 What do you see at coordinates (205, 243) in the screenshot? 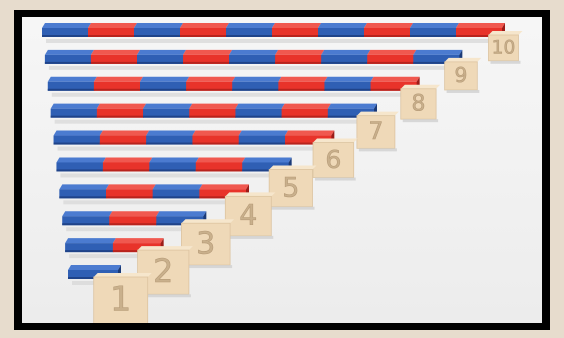
I see `tile-number: 3` at bounding box center [205, 243].